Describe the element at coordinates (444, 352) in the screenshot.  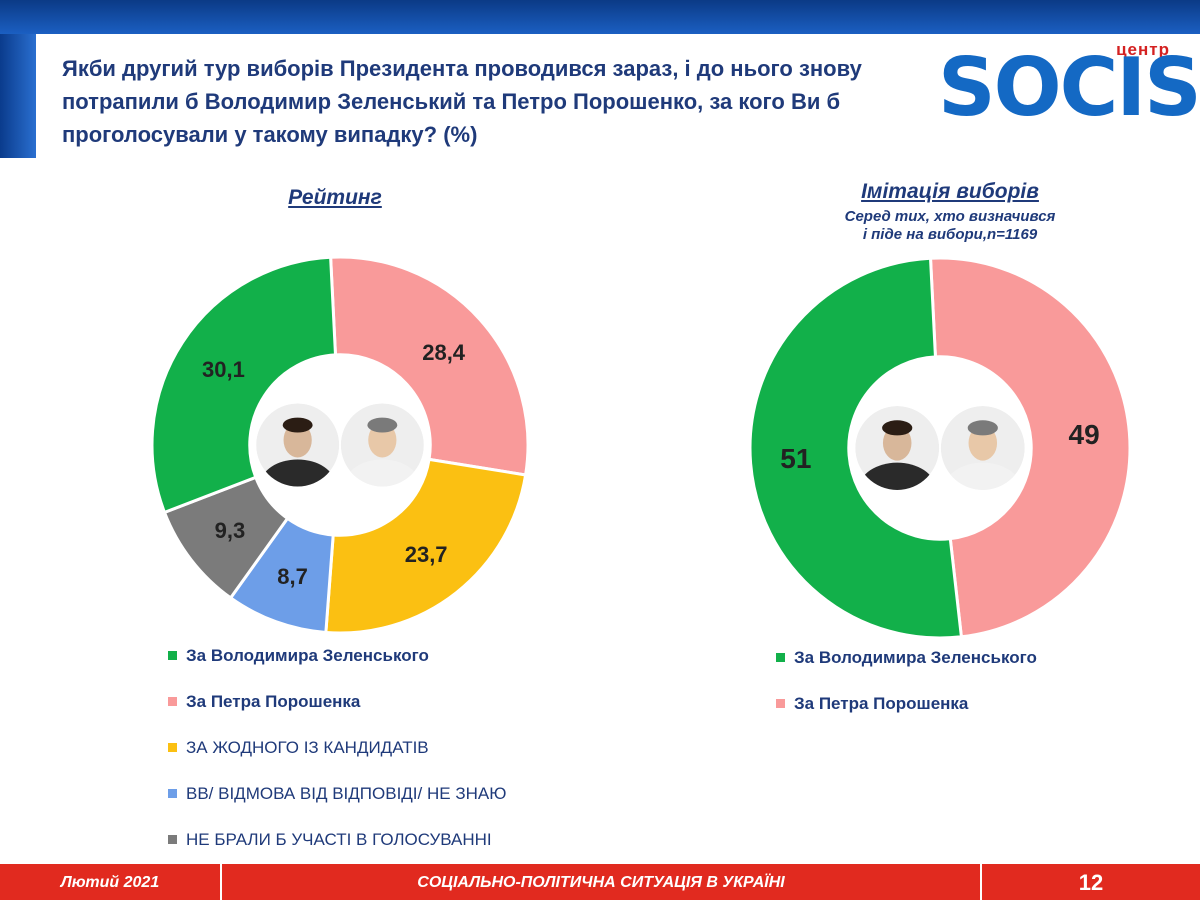
I see `donut-label-0-1: 28,4` at that location.